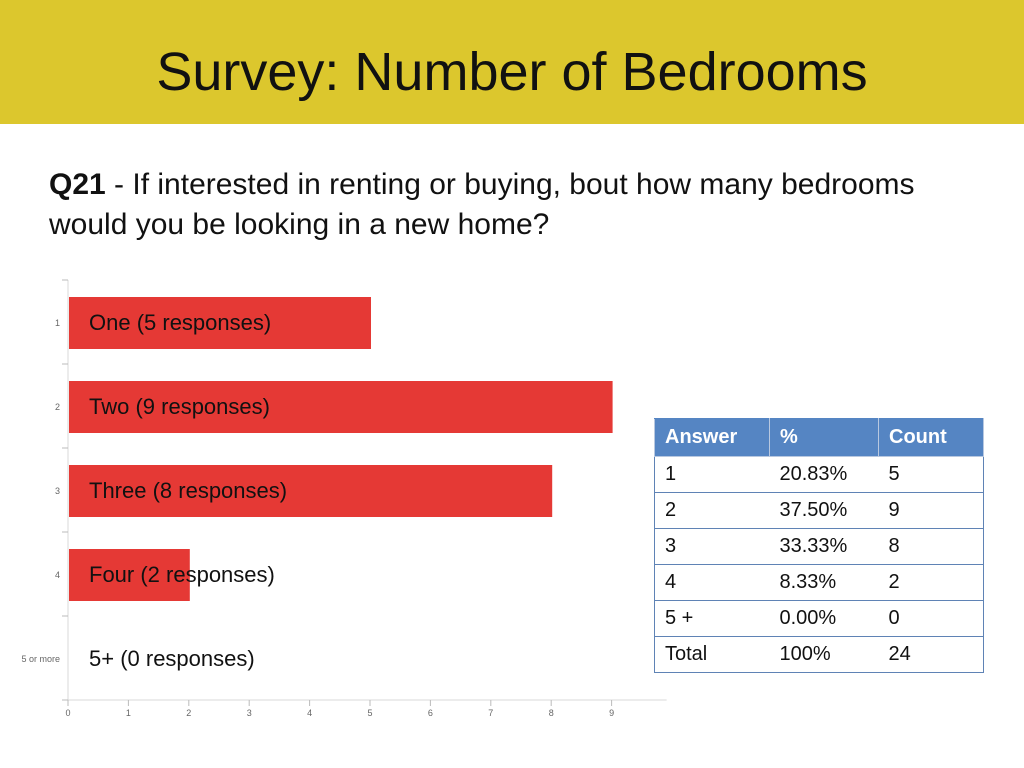 The image size is (1024, 768). I want to click on cell-count: 2, so click(931, 582).